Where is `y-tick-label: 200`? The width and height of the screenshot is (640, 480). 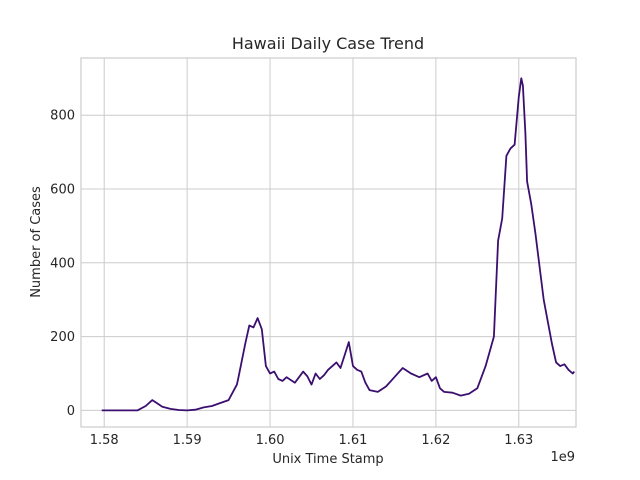 y-tick-label: 200 is located at coordinates (62, 337).